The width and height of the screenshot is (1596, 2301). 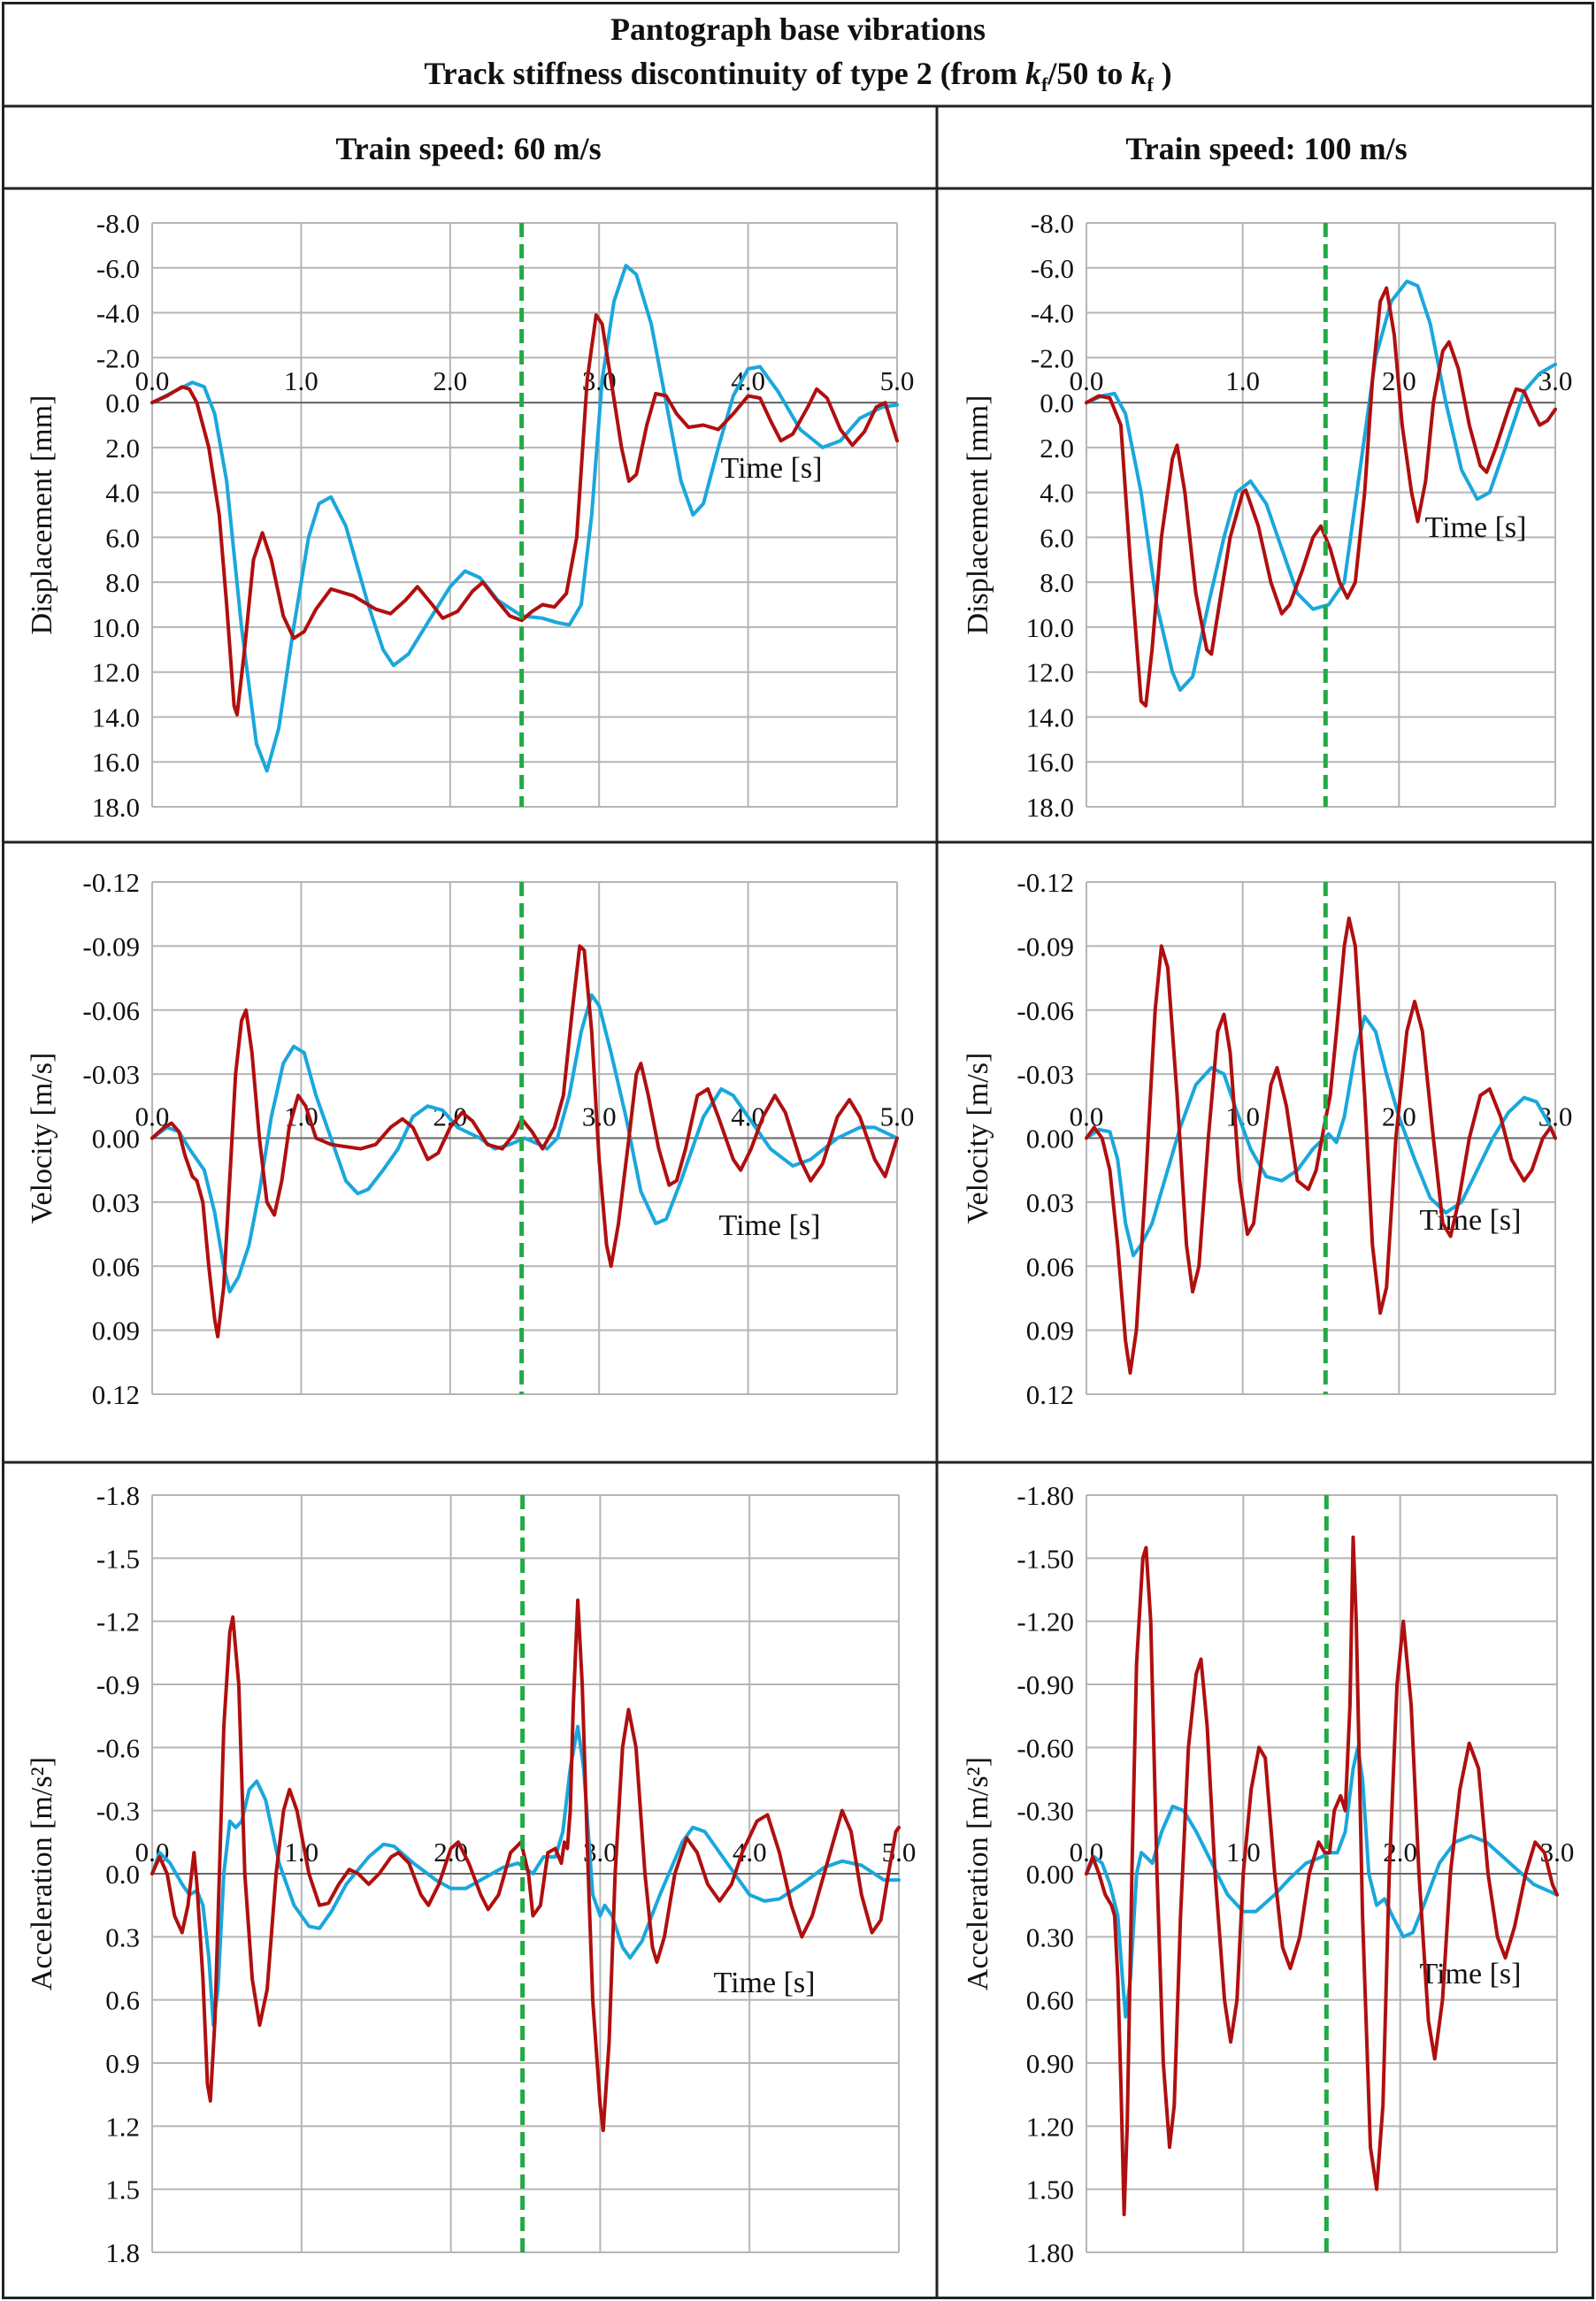 I want to click on y-tick-label: 0.90, so click(x=1050, y=2063).